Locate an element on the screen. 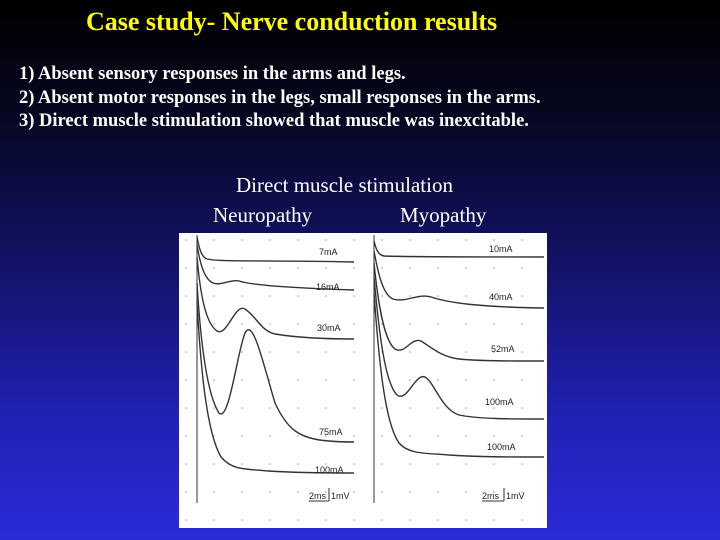 The height and width of the screenshot is (540, 720). neuropathy-traces: 7mA 16mA 30mA 75mA 100mA 2ms 1mV is located at coordinates (275, 369).